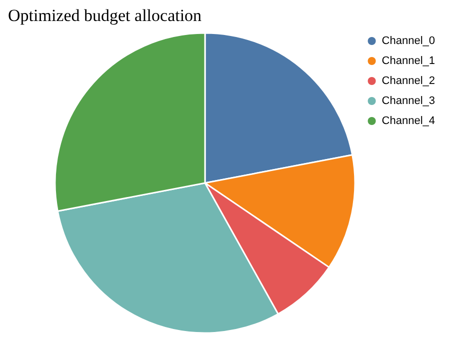 This screenshot has width=450, height=338. Describe the element at coordinates (409, 41) in the screenshot. I see `legend-label: Channel_0` at that location.